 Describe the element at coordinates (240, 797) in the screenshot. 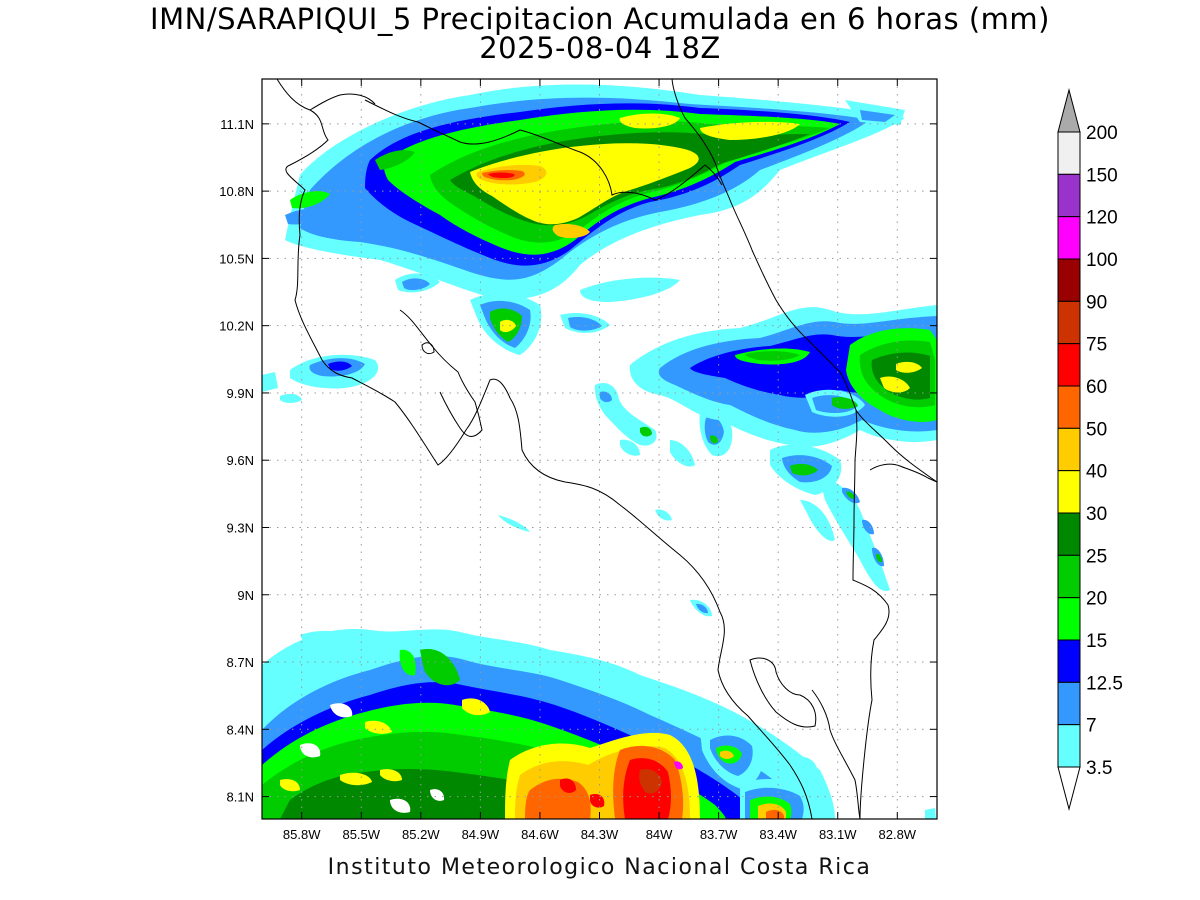

I see `lat-tick-label: 8.1N` at that location.